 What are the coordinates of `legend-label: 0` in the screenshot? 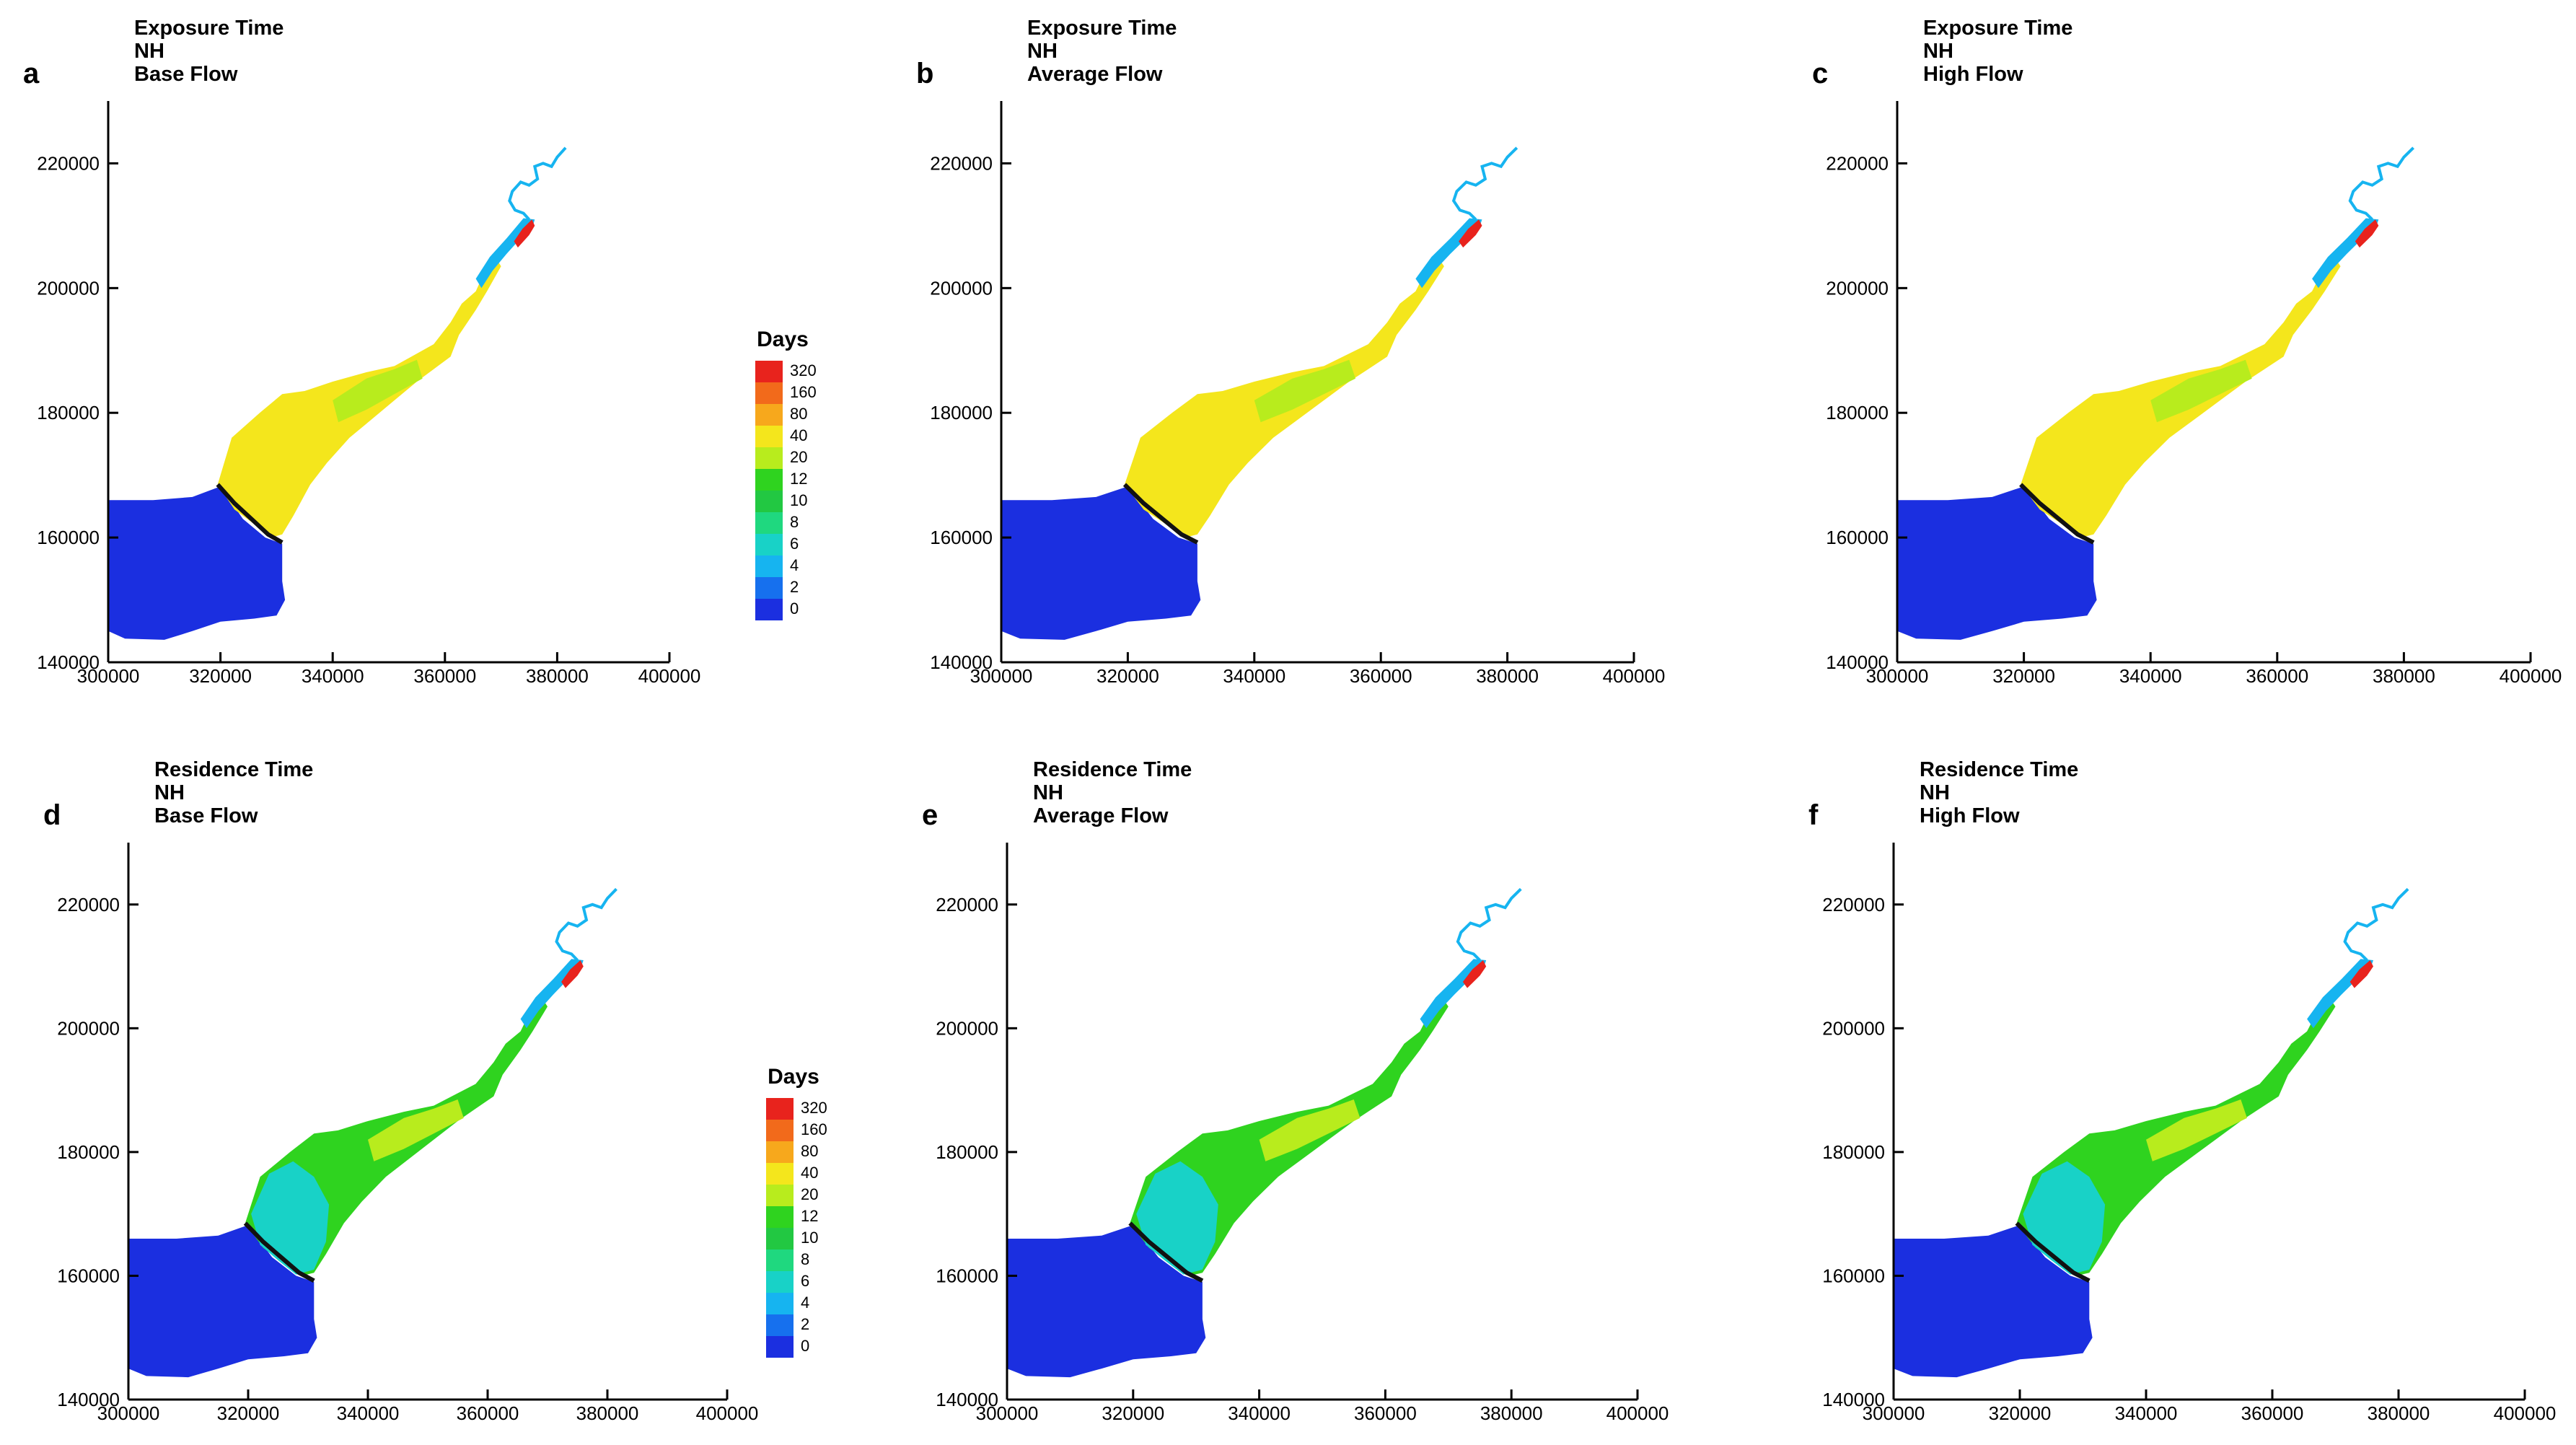 It's located at (794, 608).